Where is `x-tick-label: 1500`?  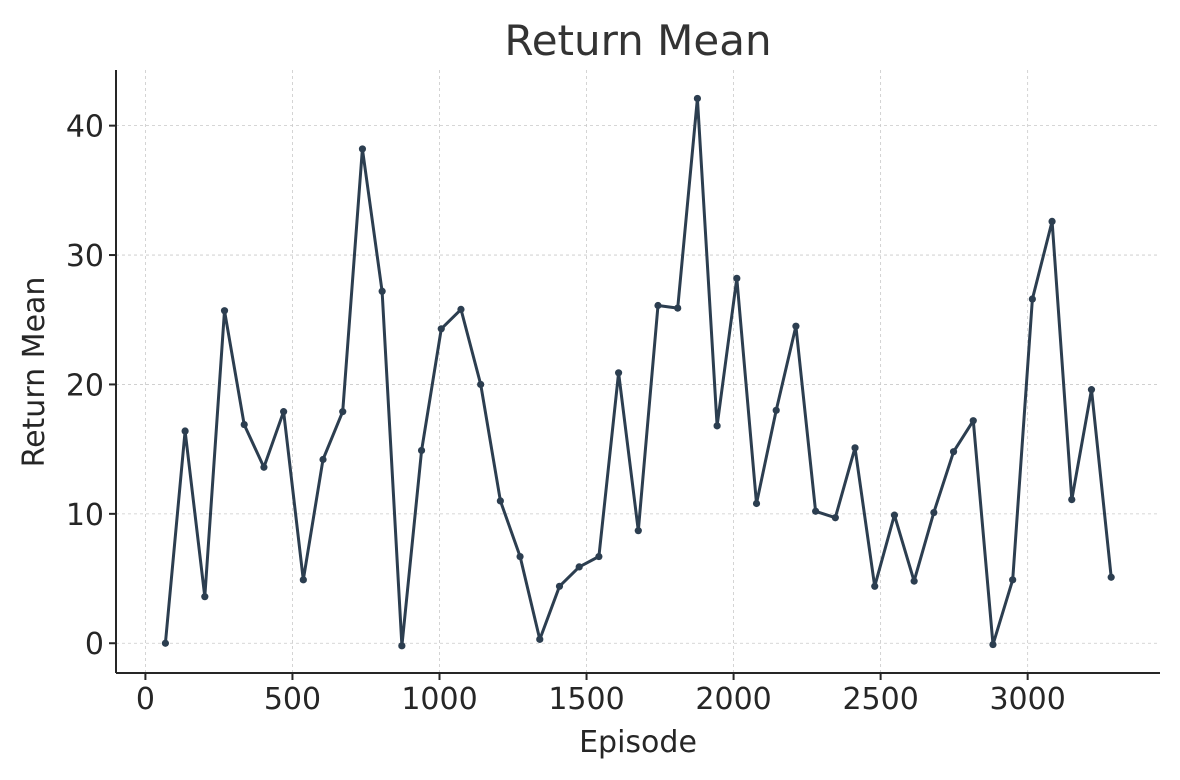
x-tick-label: 1500 is located at coordinates (586, 699).